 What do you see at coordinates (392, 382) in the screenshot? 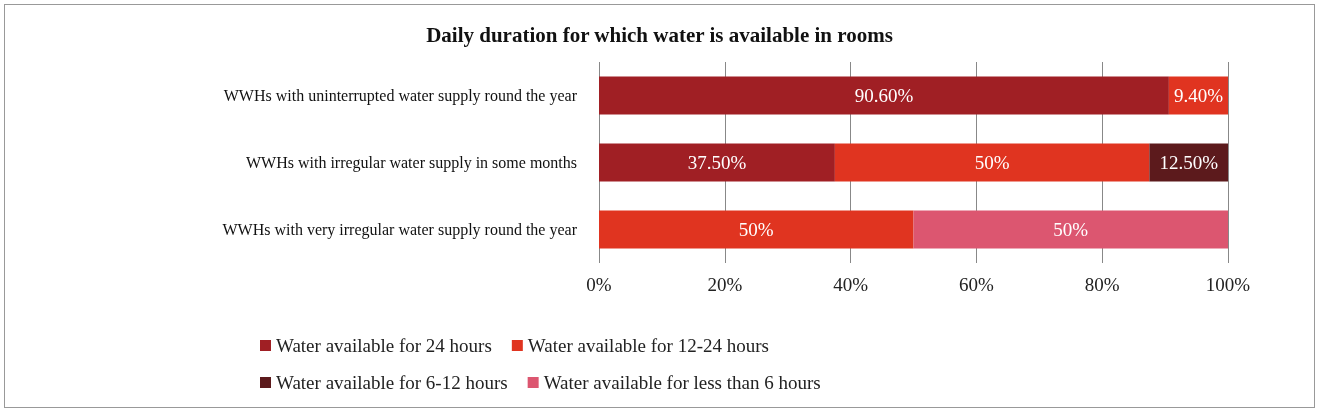
I see `legend-label: Water available for 6-12 hours` at bounding box center [392, 382].